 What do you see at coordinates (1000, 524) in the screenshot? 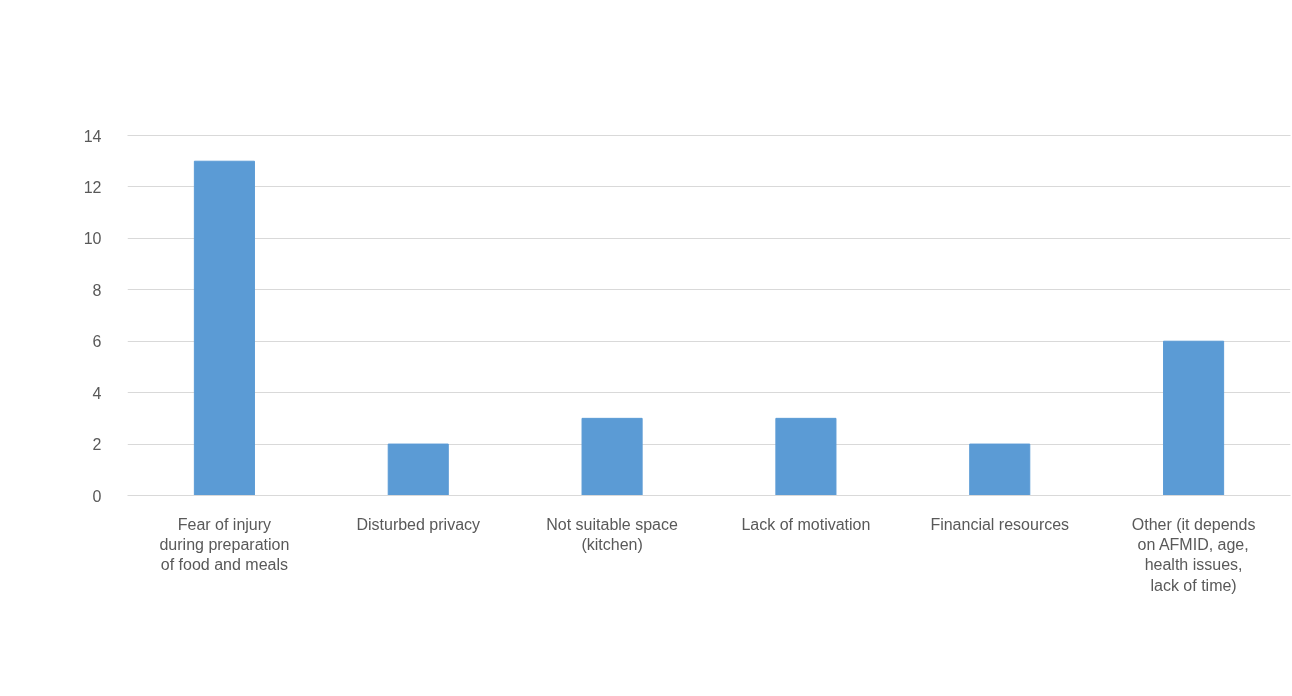
I see `x-tick-label: Financial resources` at bounding box center [1000, 524].